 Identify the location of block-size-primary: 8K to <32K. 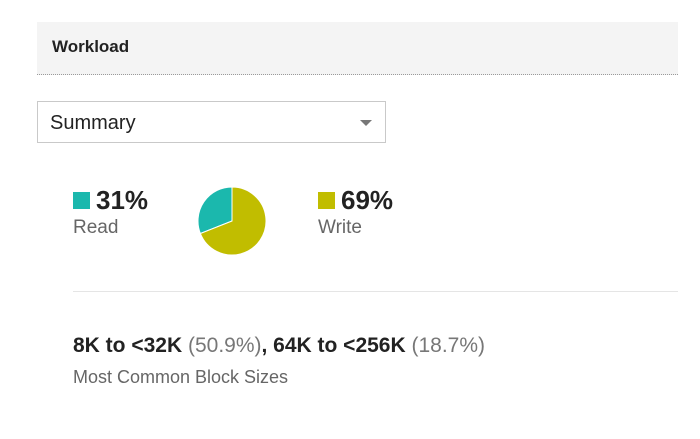
(128, 345).